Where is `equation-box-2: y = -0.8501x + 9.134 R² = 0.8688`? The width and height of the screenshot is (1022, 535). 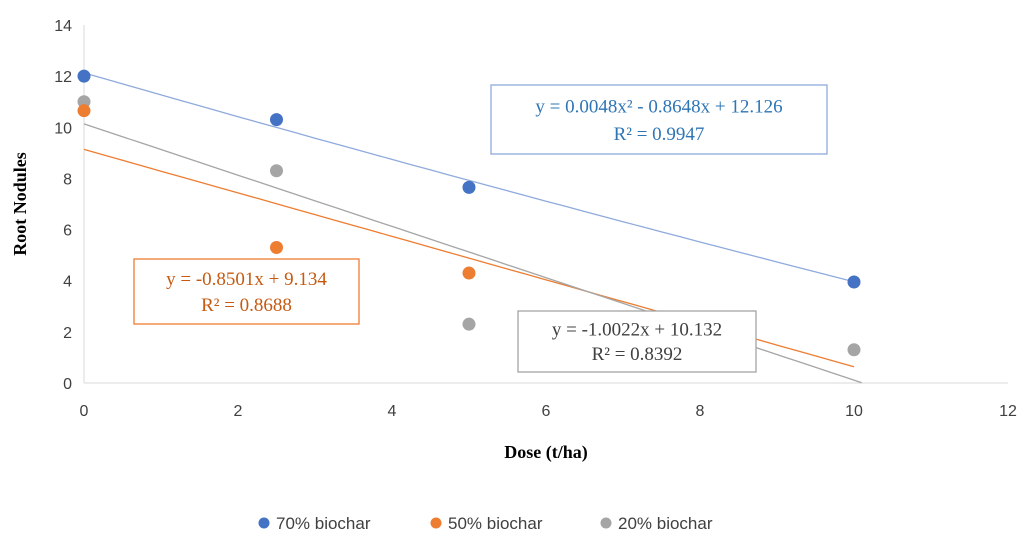 equation-box-2: y = -0.8501x + 9.134 R² = 0.8688 is located at coordinates (246, 291).